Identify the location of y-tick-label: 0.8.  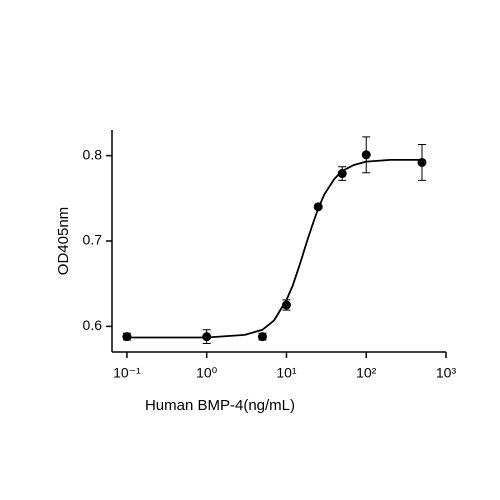
(93, 154).